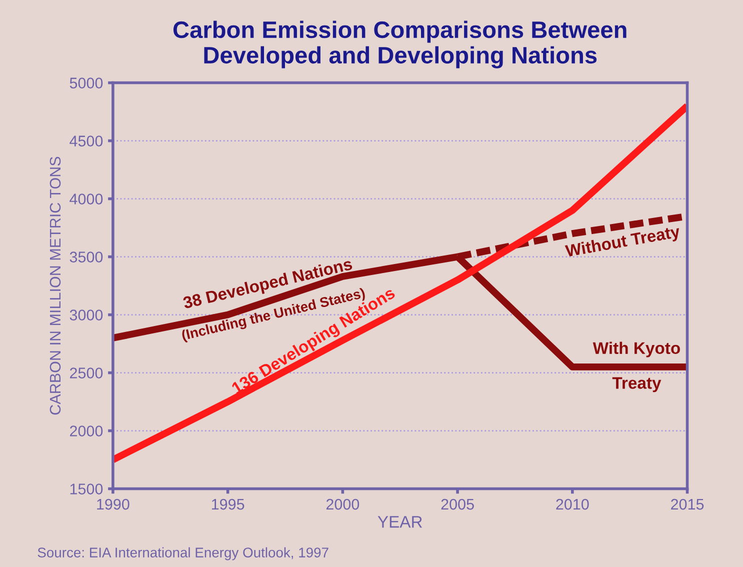  Describe the element at coordinates (86, 83) in the screenshot. I see `y-tick-label: 5000` at that location.